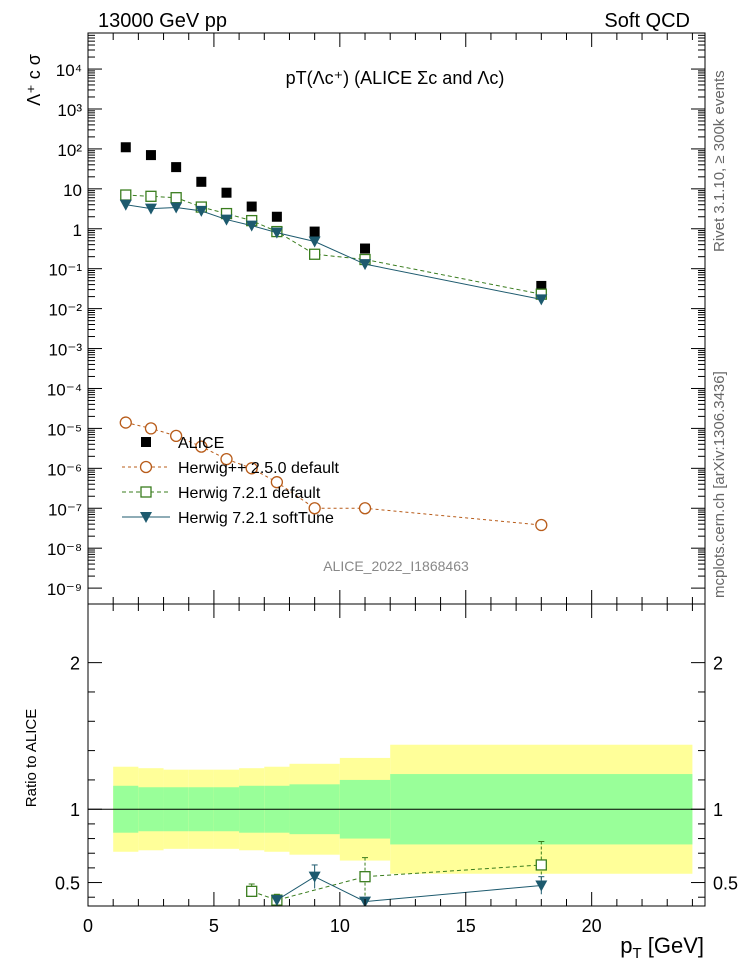  I want to click on series-herwig-7-2-1-default, so click(333, 244).